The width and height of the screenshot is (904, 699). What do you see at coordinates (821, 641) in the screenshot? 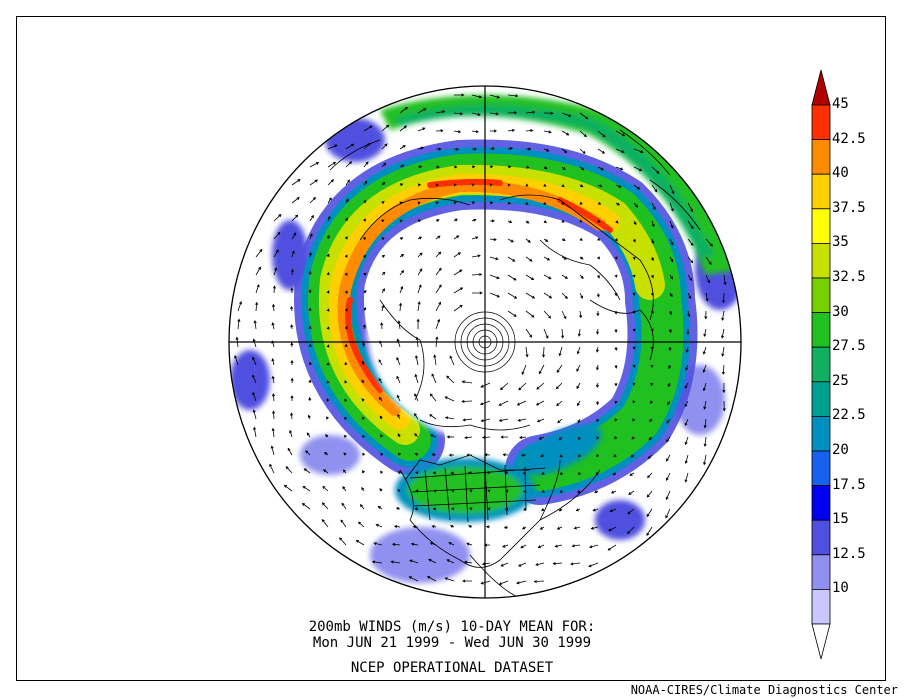
I see `colorbar-bottom-arrow` at bounding box center [821, 641].